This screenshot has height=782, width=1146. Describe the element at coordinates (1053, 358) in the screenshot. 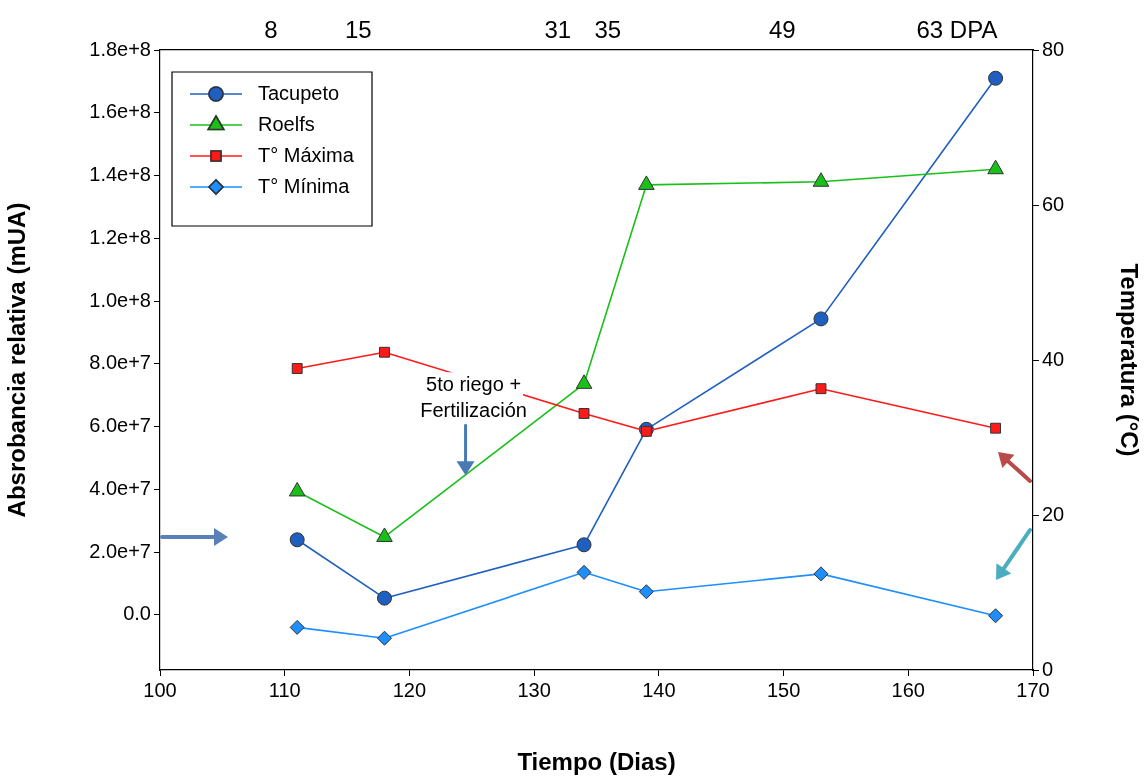

I see `y2-tick-label: 40` at that location.